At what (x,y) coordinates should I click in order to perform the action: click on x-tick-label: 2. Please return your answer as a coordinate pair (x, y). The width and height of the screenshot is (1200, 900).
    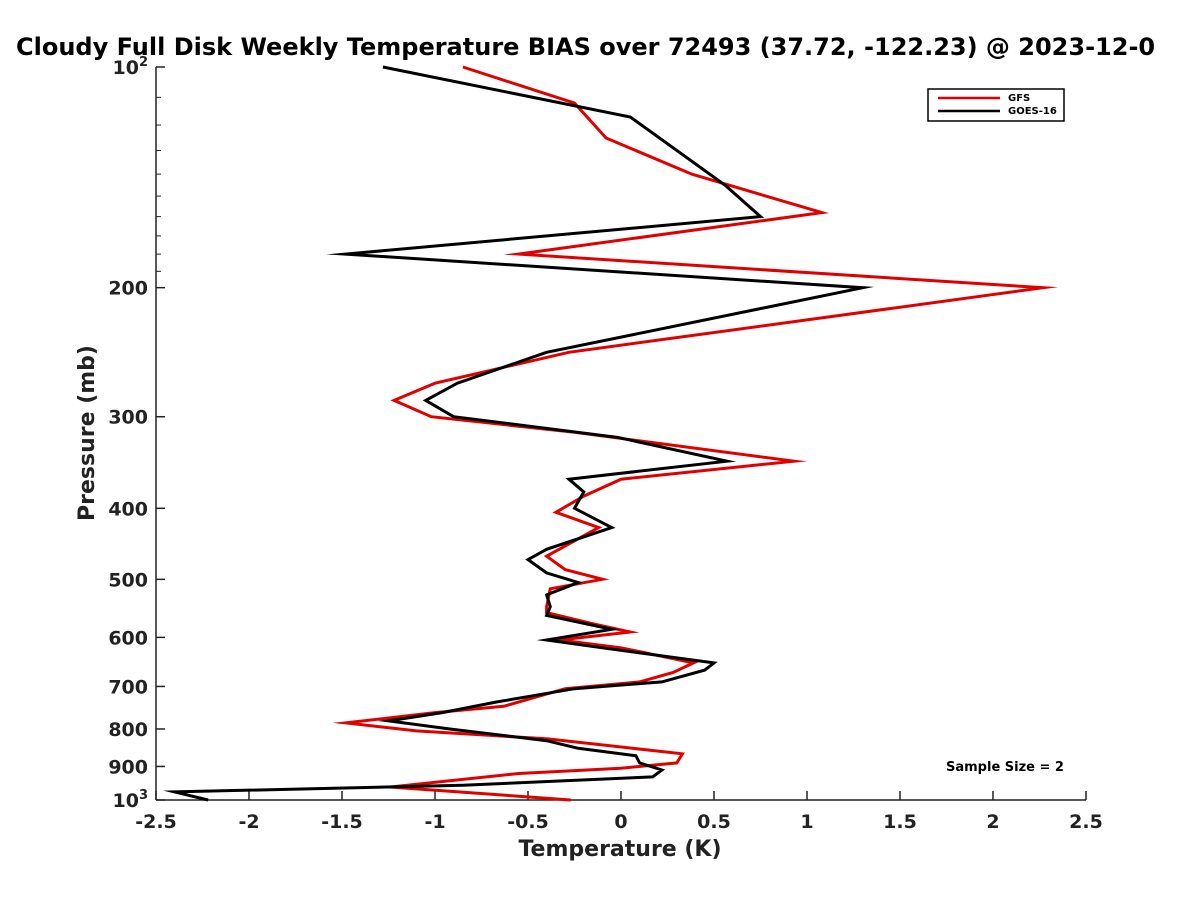
    Looking at the image, I should click on (992, 822).